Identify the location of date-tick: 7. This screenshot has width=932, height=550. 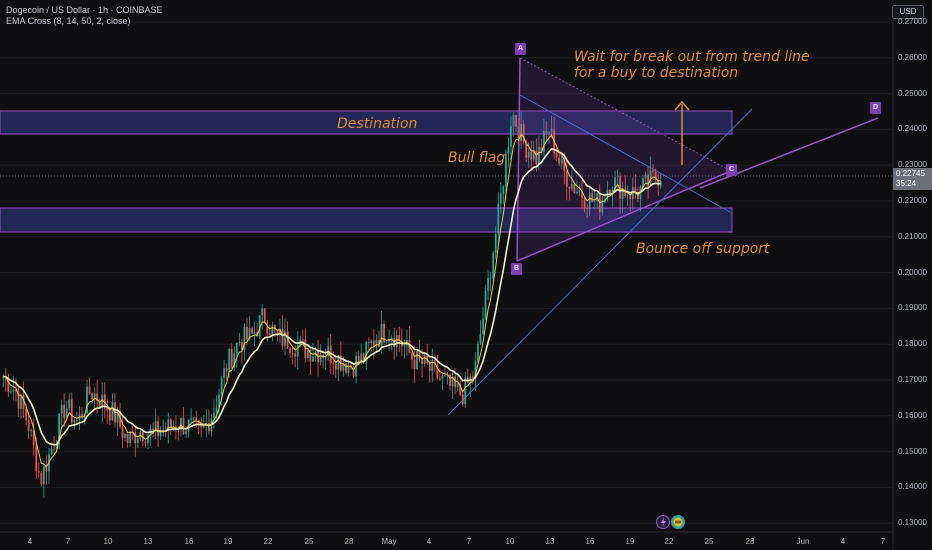
(68, 541).